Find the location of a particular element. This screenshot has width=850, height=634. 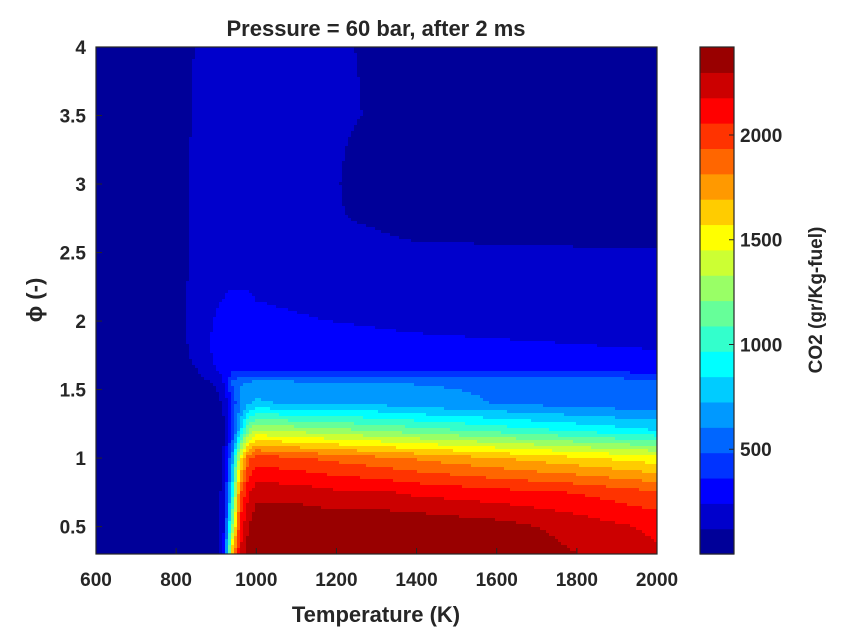

chart-title: Pressure = 60 bar, after 2 ms is located at coordinates (375, 28).